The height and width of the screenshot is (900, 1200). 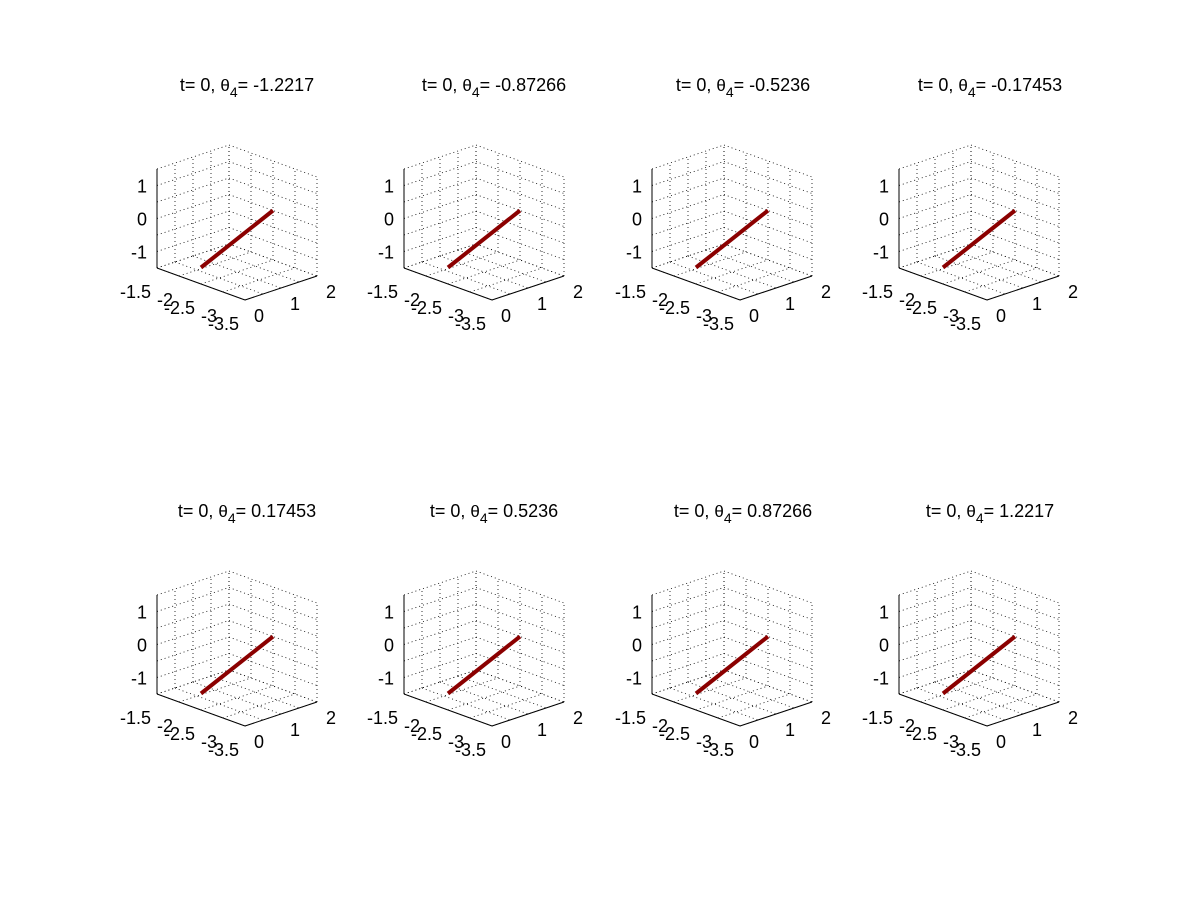 What do you see at coordinates (494, 87) in the screenshot?
I see `subplot-title: t= 0, θ4= -0.87266` at bounding box center [494, 87].